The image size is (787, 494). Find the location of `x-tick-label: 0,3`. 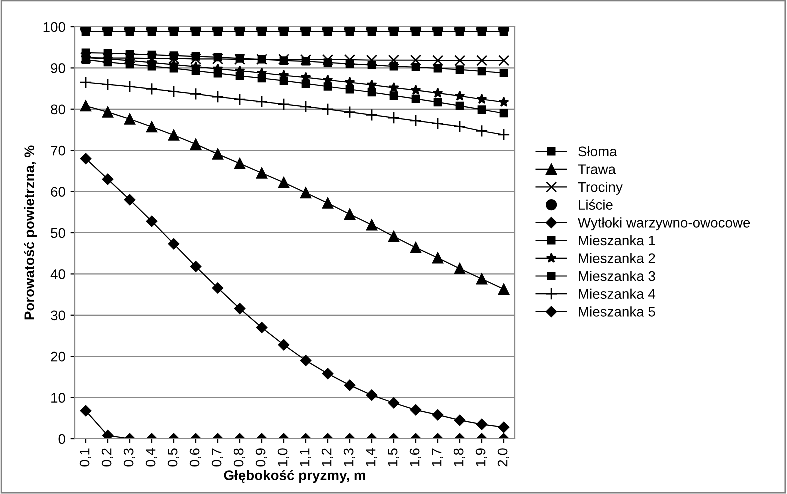

x-tick-label: 0,3 is located at coordinates (130, 457).